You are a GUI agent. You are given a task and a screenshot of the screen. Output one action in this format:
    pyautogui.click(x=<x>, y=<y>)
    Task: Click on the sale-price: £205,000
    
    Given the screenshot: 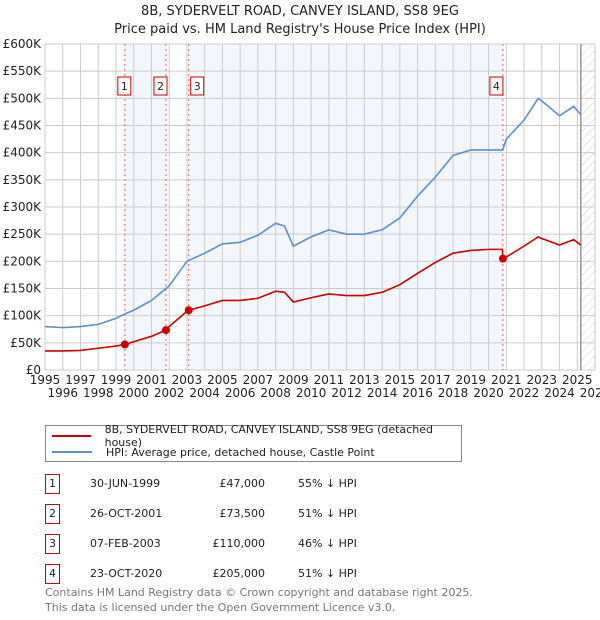 What is the action you would take?
    pyautogui.click(x=239, y=573)
    